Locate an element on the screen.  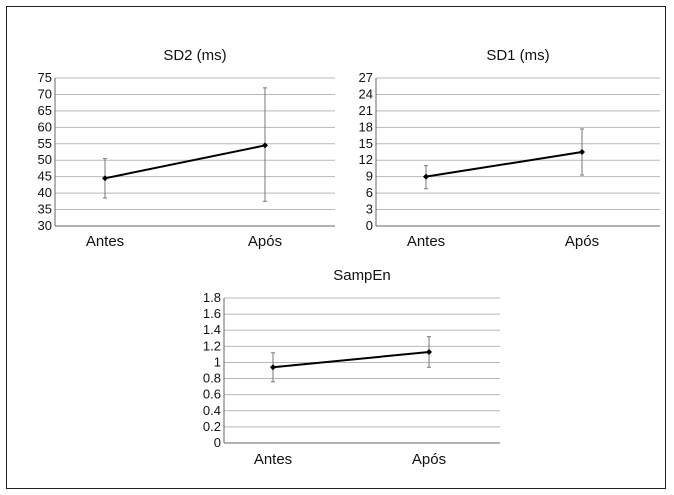
y-tick-label: 12 is located at coordinates (366, 159).